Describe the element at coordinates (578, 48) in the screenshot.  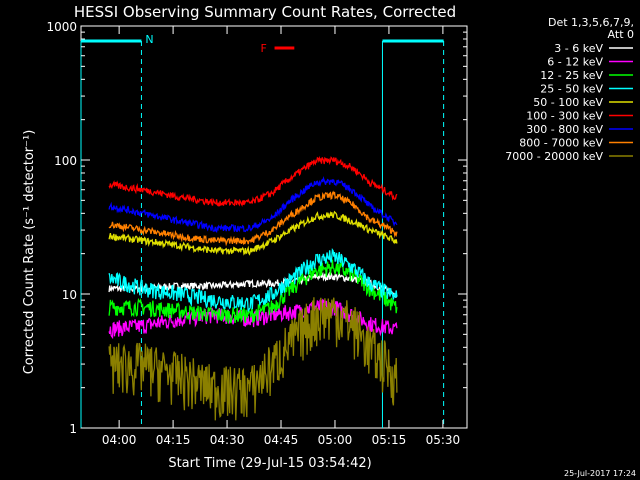
I see `legend-entry-label: 3 - 6 keV` at that location.